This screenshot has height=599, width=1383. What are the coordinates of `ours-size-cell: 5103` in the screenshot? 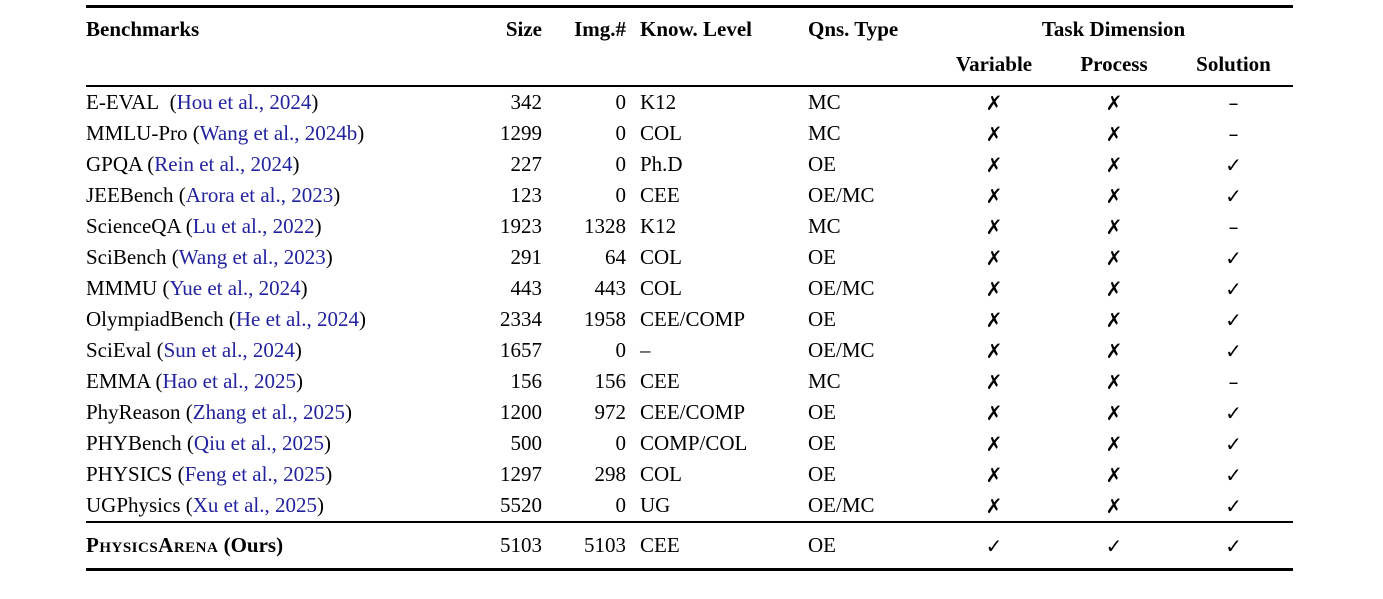 It's located at (521, 545).